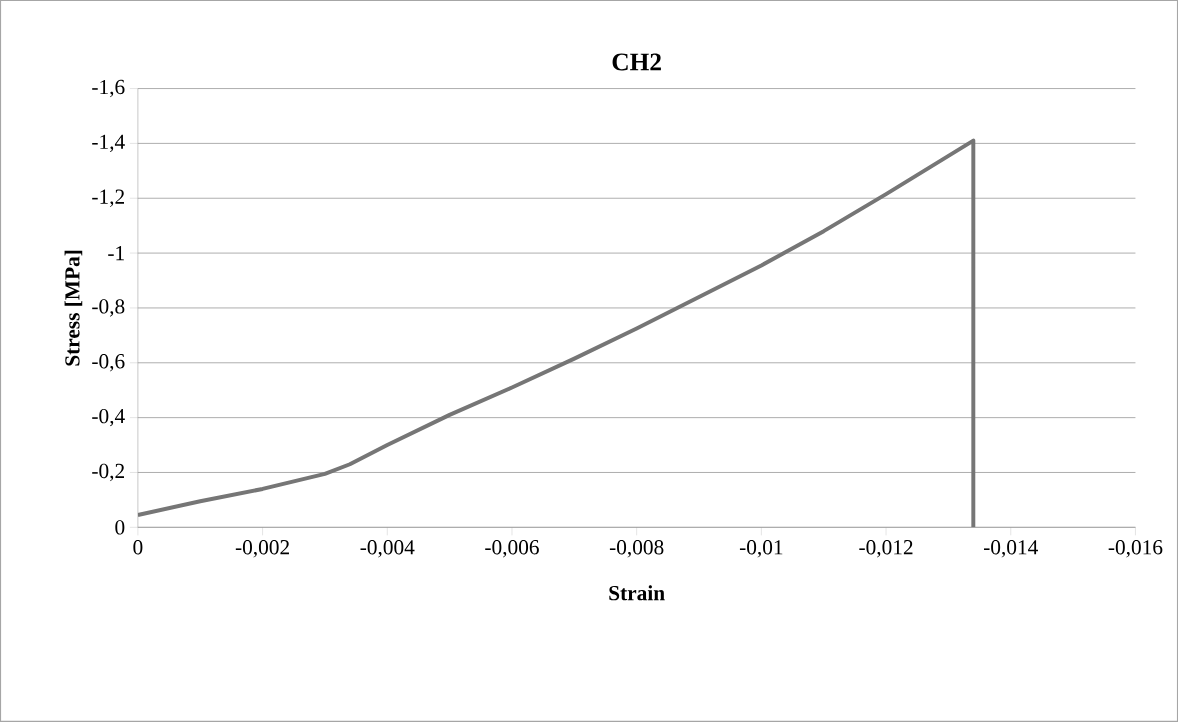 The width and height of the screenshot is (1178, 722). I want to click on x-tick-label: -0,006, so click(512, 549).